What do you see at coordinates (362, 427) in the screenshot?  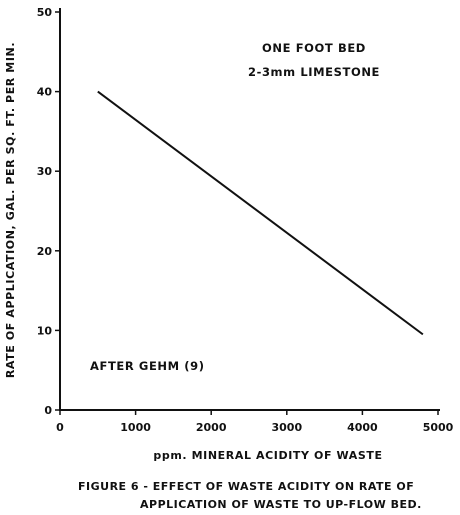 I see `x-tick-label: 4000` at bounding box center [362, 427].